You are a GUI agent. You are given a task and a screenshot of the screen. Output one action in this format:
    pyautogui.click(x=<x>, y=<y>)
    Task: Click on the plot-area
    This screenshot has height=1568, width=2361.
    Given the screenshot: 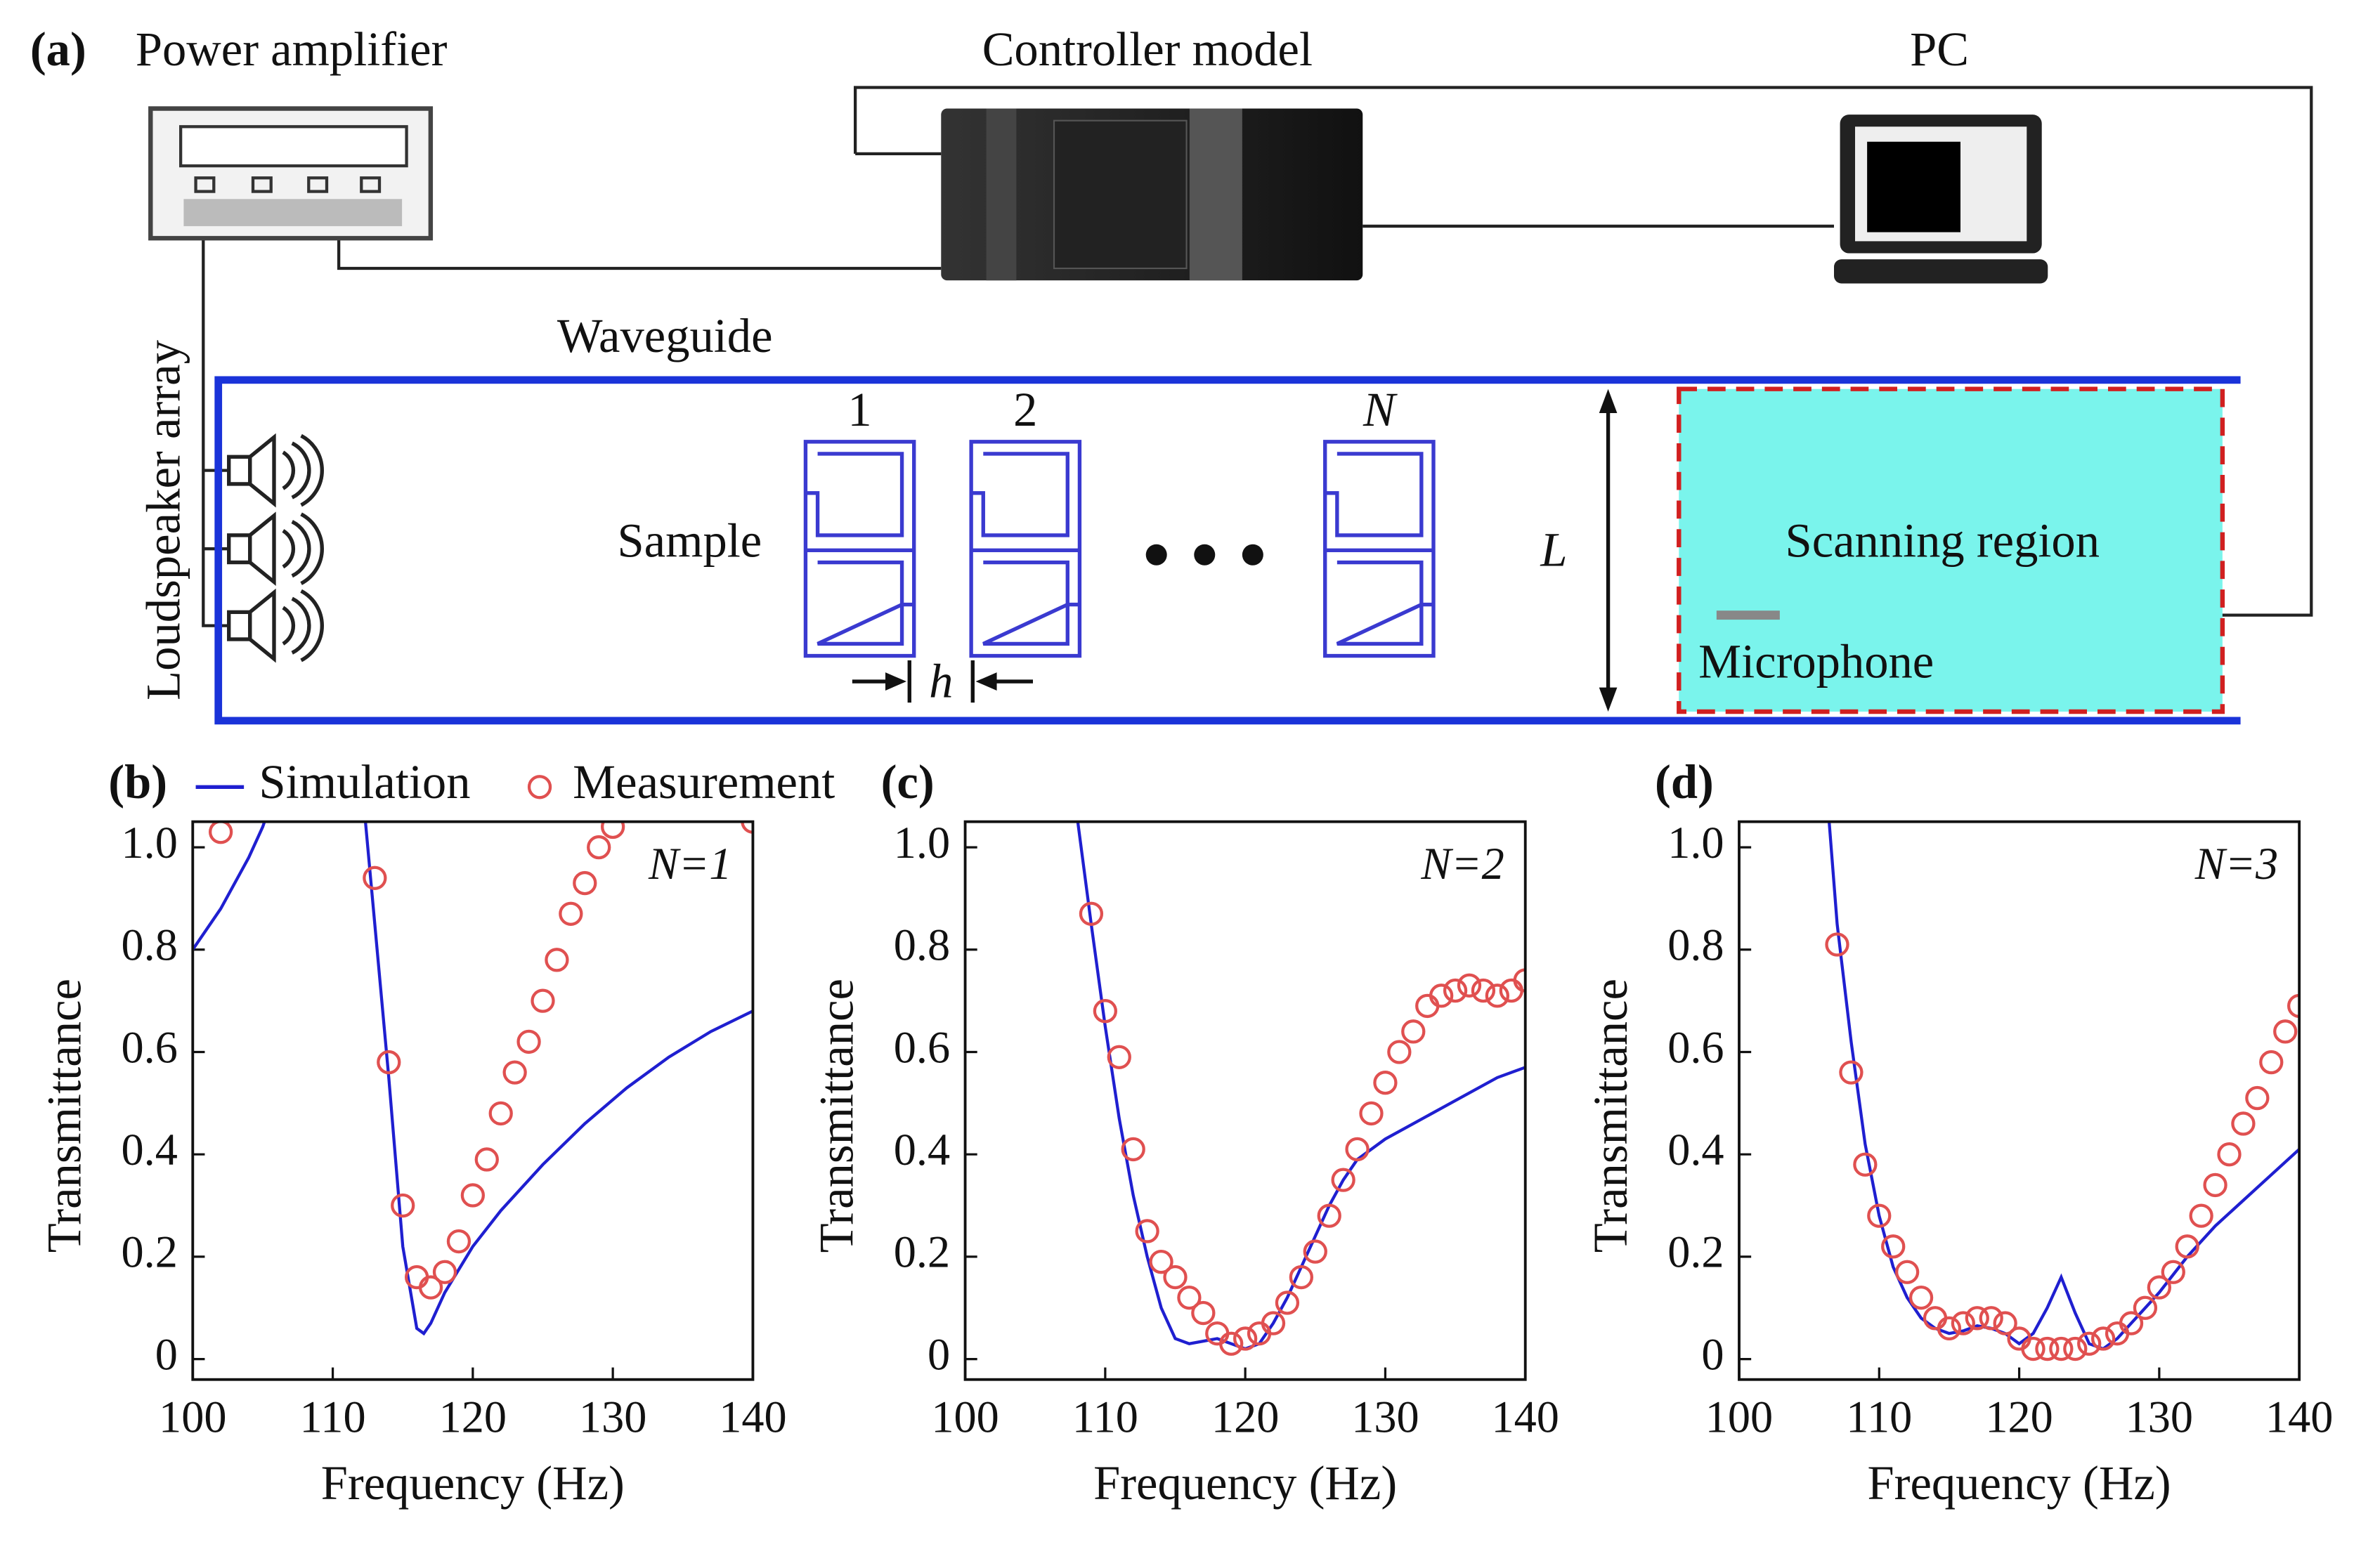 What is the action you would take?
    pyautogui.click(x=1301, y=1088)
    